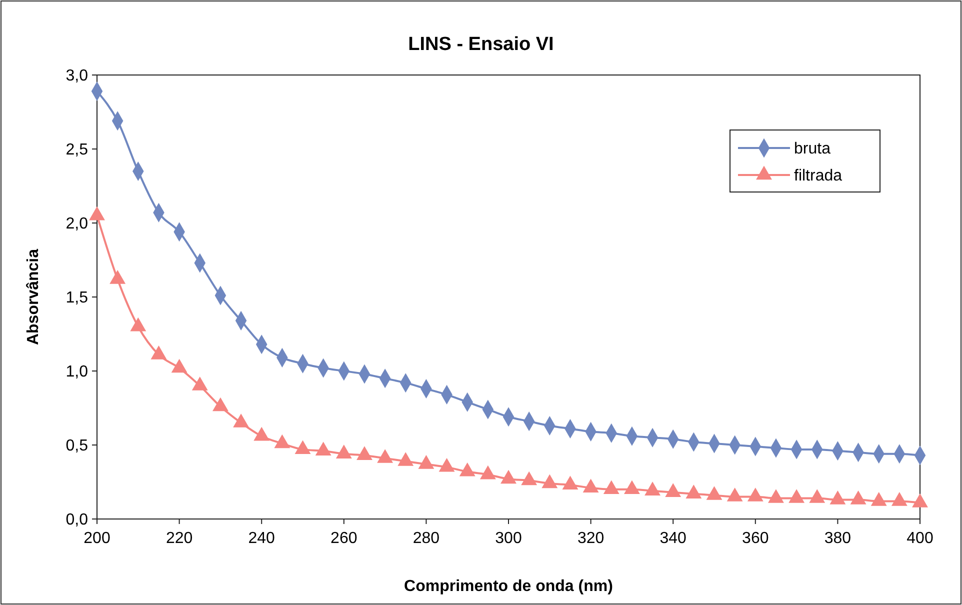 Image resolution: width=962 pixels, height=605 pixels. Describe the element at coordinates (755, 538) in the screenshot. I see `x-tick-label: 360` at that location.